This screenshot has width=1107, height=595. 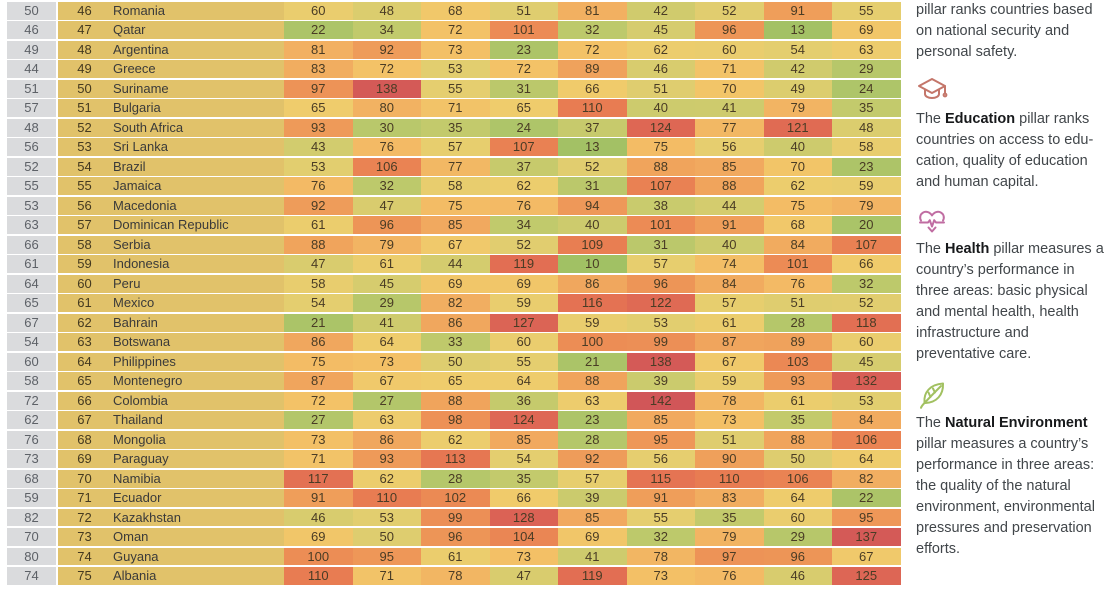 What do you see at coordinates (450, 517) in the screenshot?
I see `table-row: 82 72 Kazakhstan 46 53 99 128 85 55 35 60 95` at bounding box center [450, 517].